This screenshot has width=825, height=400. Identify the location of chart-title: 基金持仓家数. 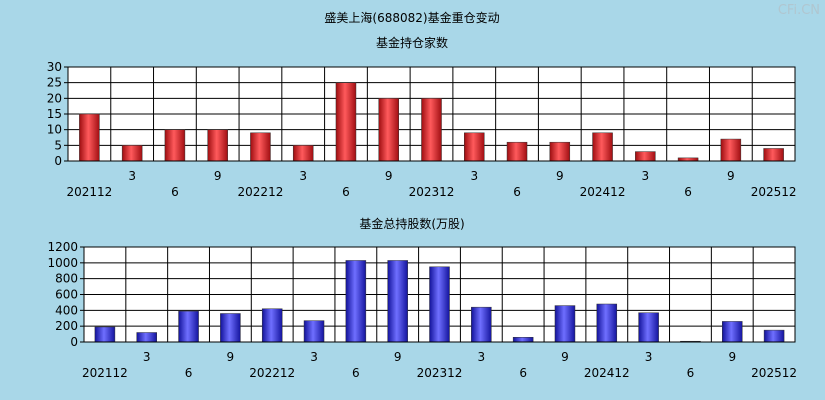
(412, 42).